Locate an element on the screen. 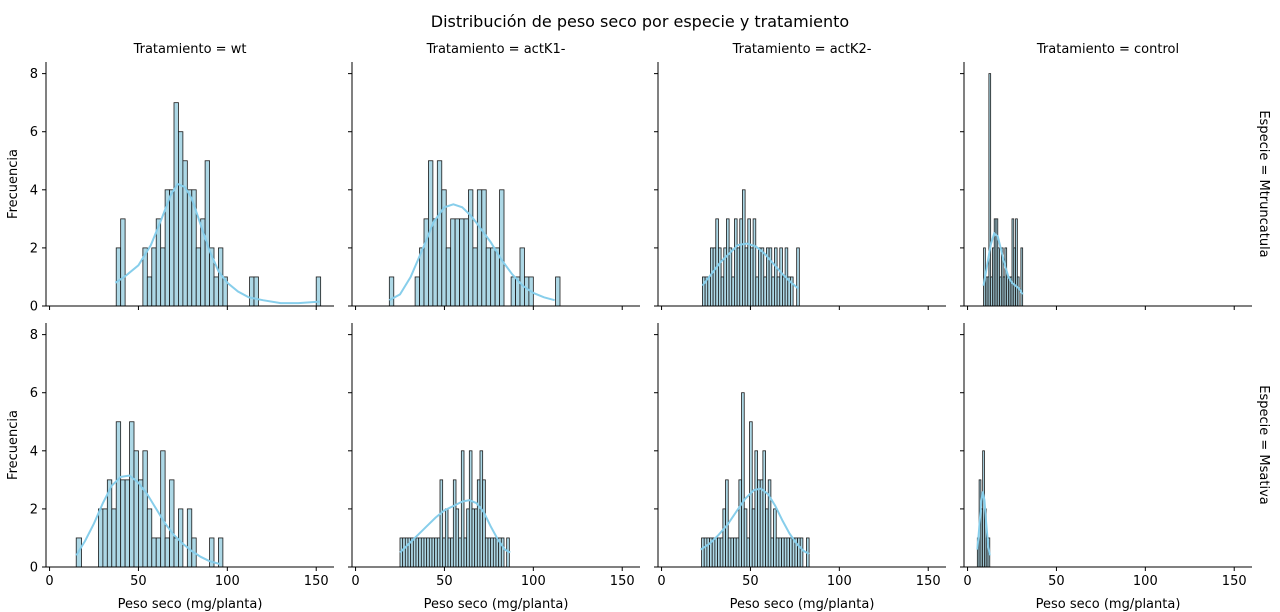 The image size is (1280, 612). panel-Mtruncatula-actK2-: Tratamiento = actK2- is located at coordinates (800, 176).